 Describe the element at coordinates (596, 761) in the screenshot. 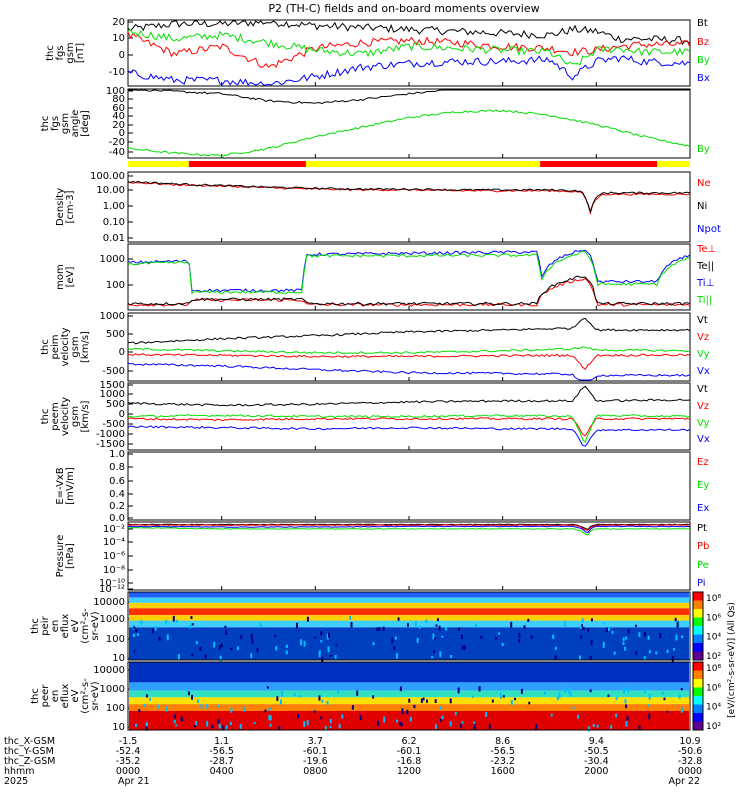

I see `footer-value: -30.4` at that location.